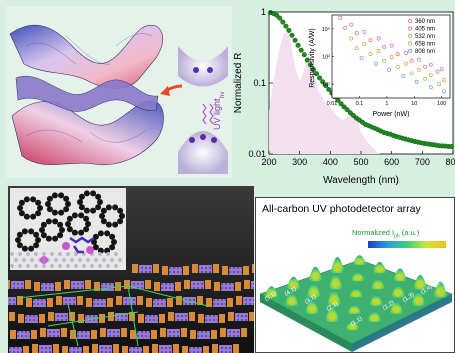 Image resolution: width=455 pixels, height=353 pixels. Describe the element at coordinates (441, 282) in the screenshot. I see `pixel-label: (1,5)` at that location.